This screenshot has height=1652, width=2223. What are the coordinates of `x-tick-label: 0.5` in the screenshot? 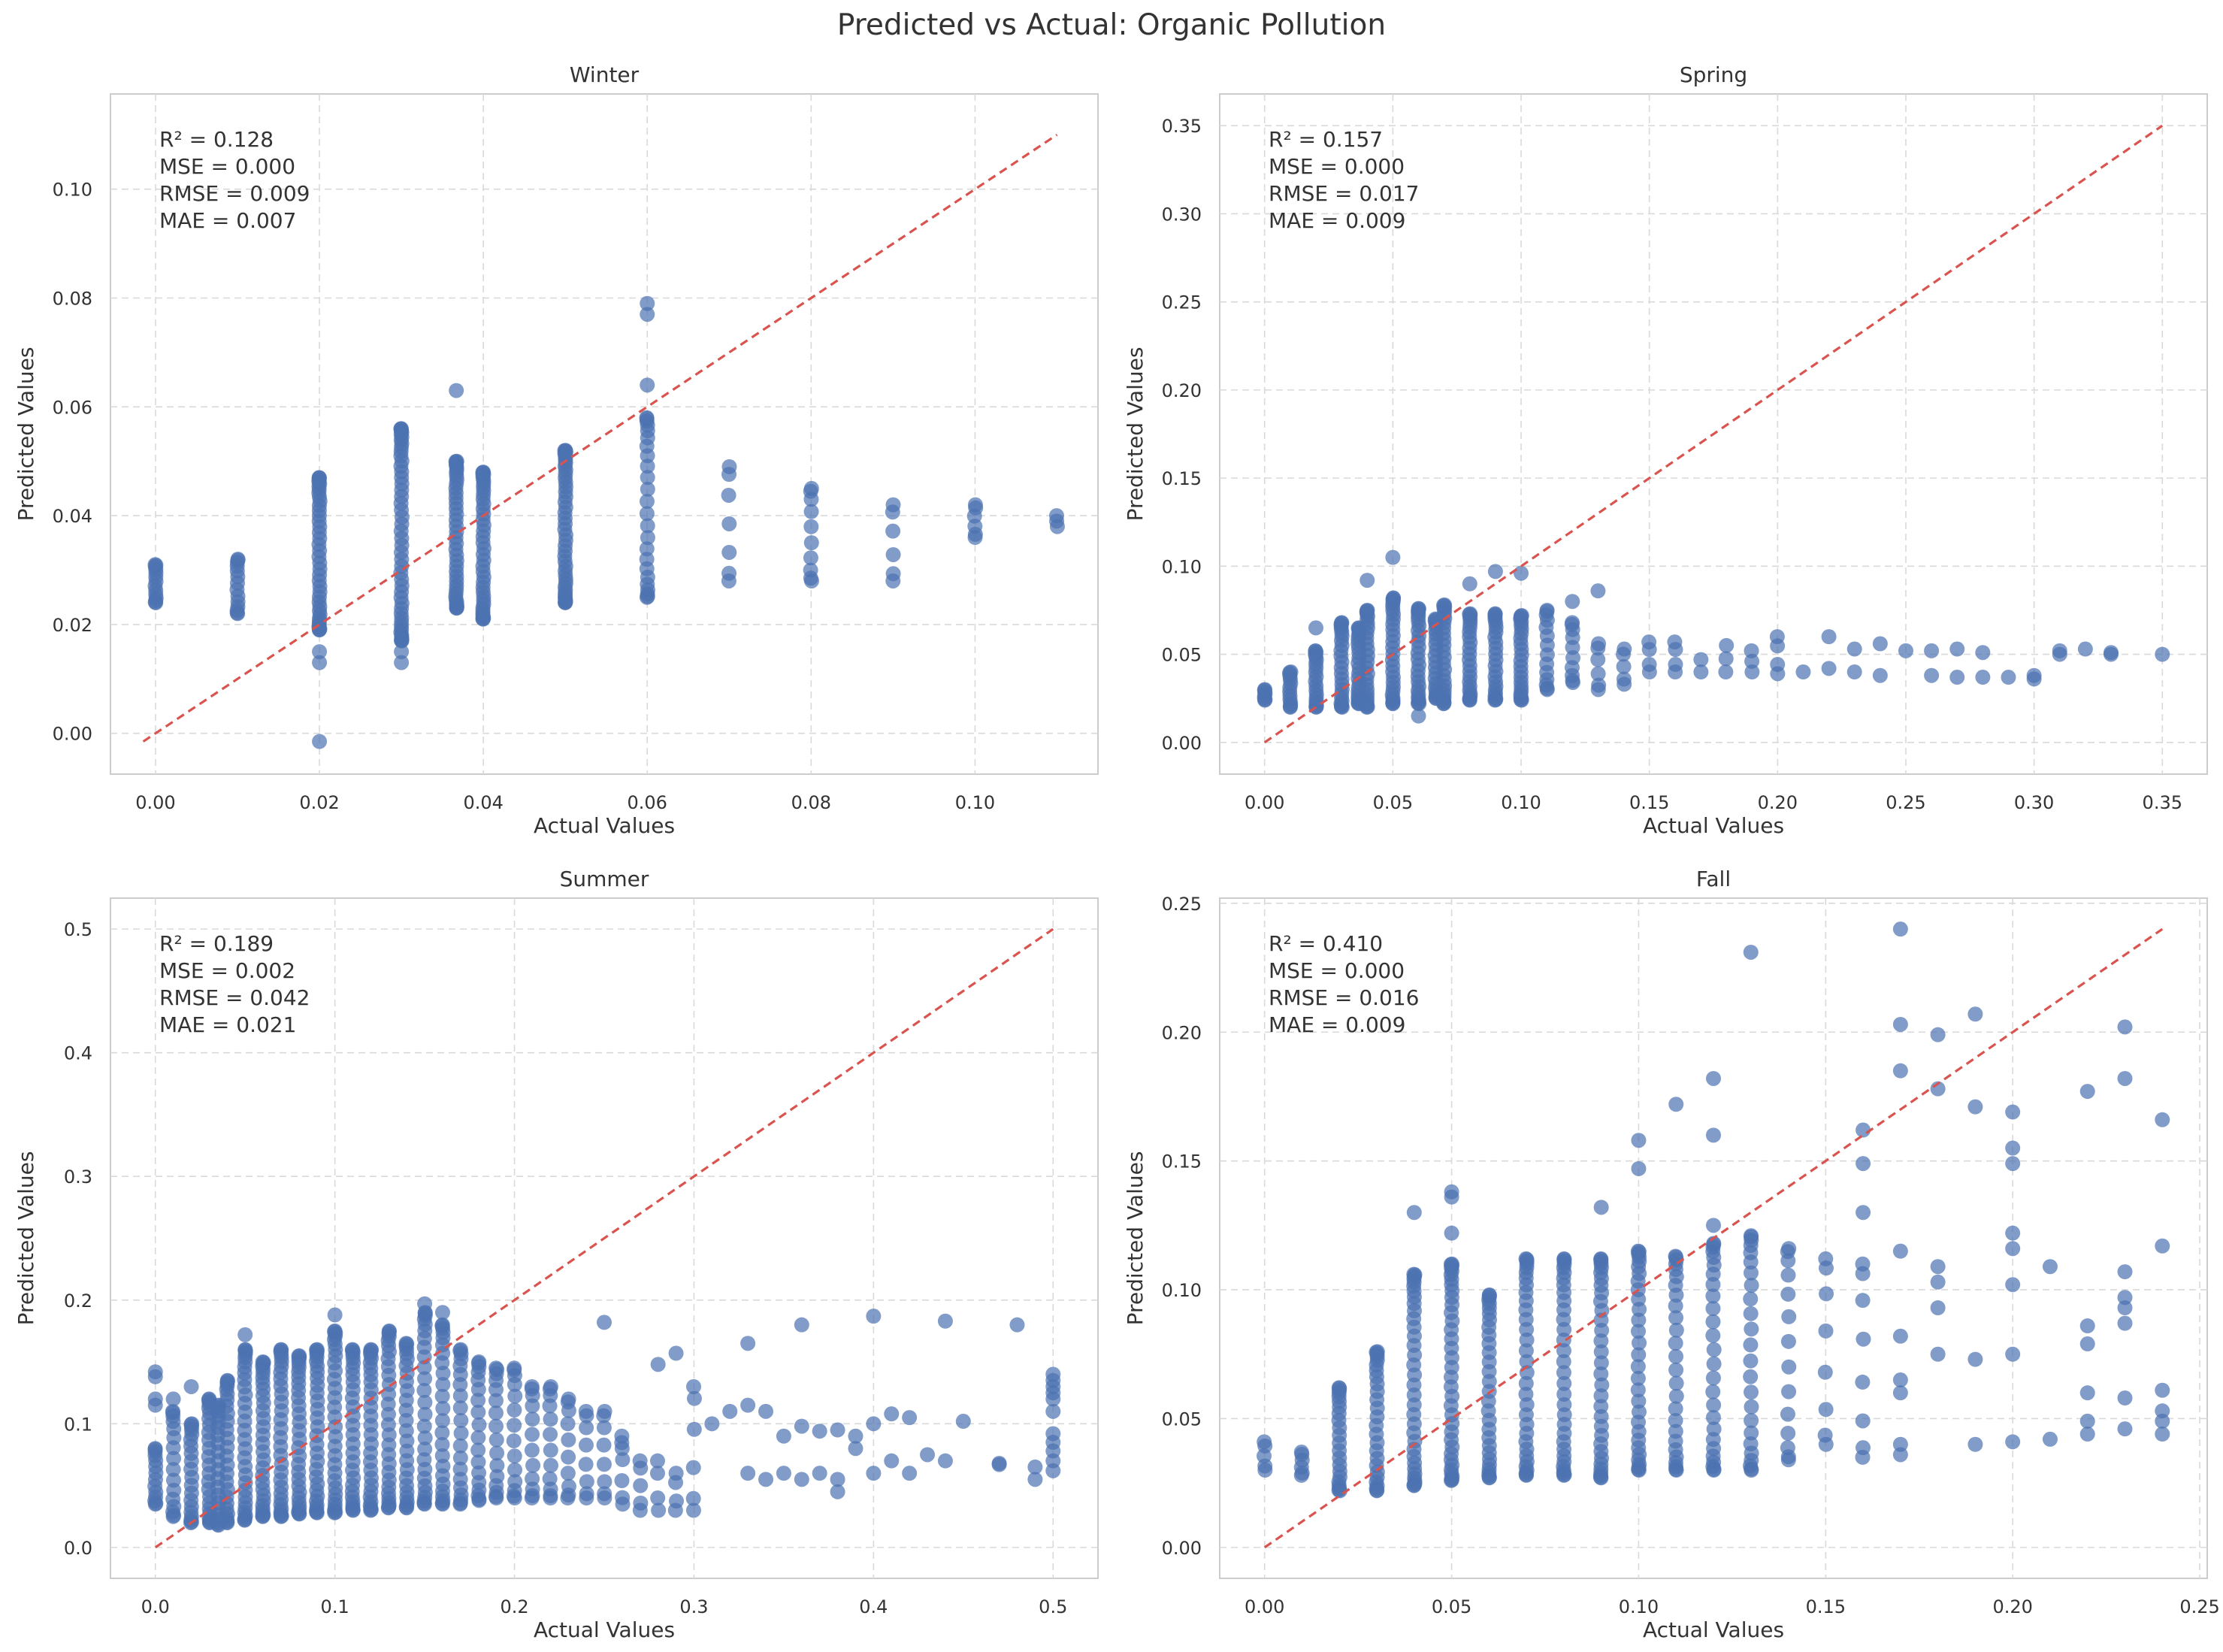 It's located at (1053, 1606).